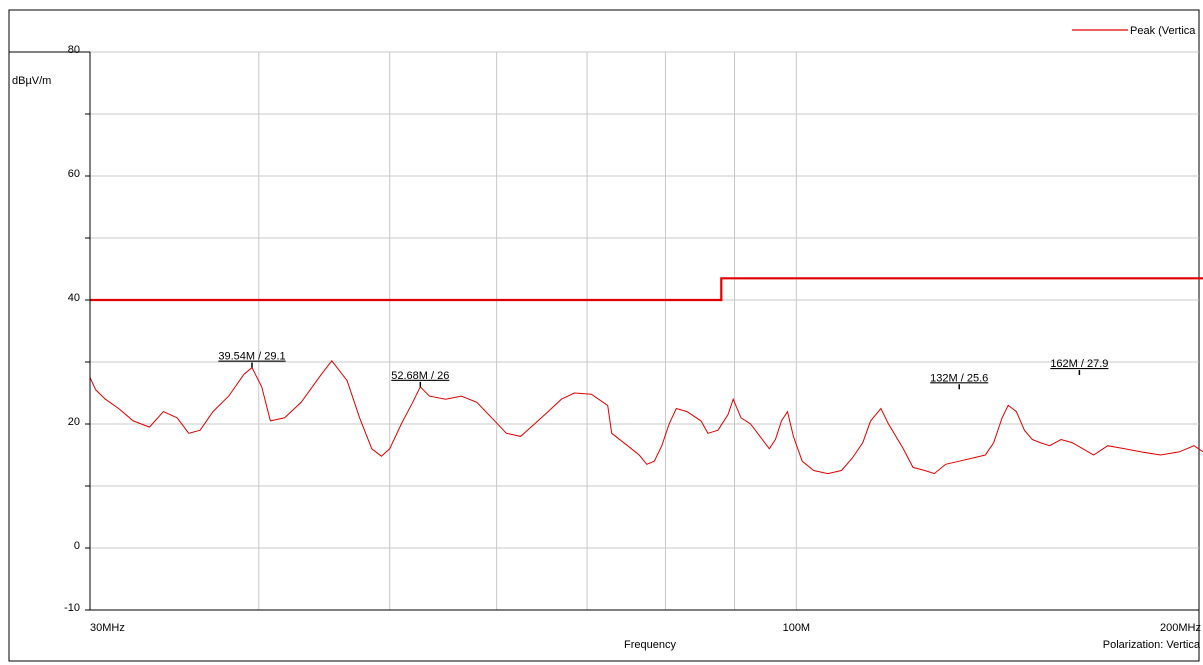  I want to click on x-tick-label: 30MHz, so click(107, 628).